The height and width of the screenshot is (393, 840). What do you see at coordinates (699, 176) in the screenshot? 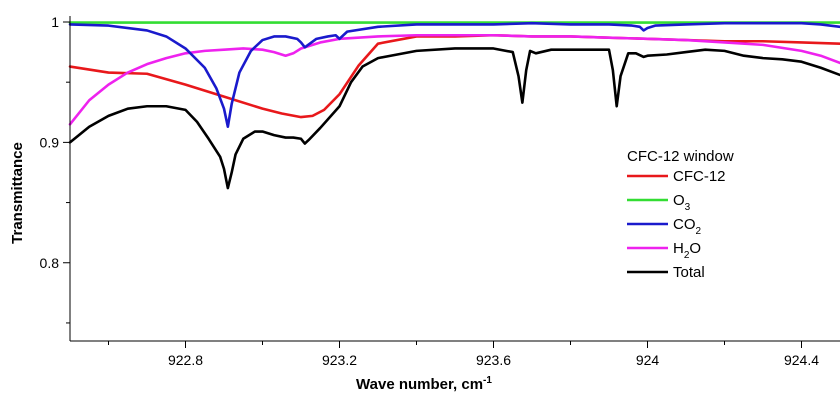
I see `legend-label-cfc12: CFC-12` at bounding box center [699, 176].